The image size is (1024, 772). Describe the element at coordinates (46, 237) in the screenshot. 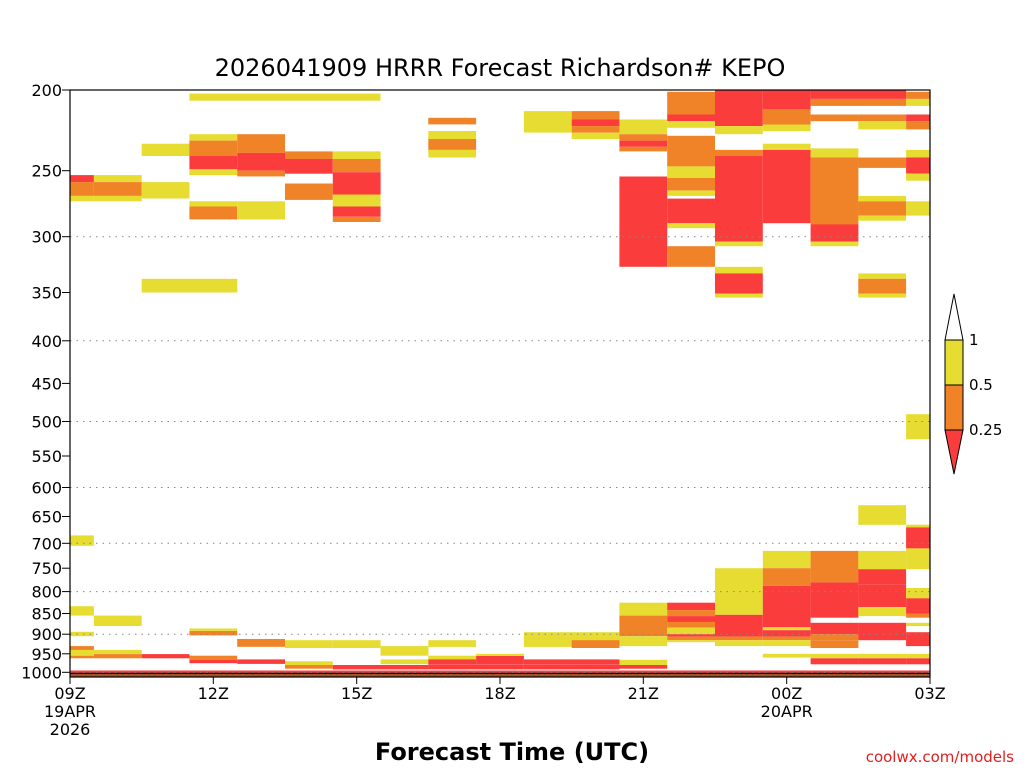

I see `y-tick-label: 300` at that location.